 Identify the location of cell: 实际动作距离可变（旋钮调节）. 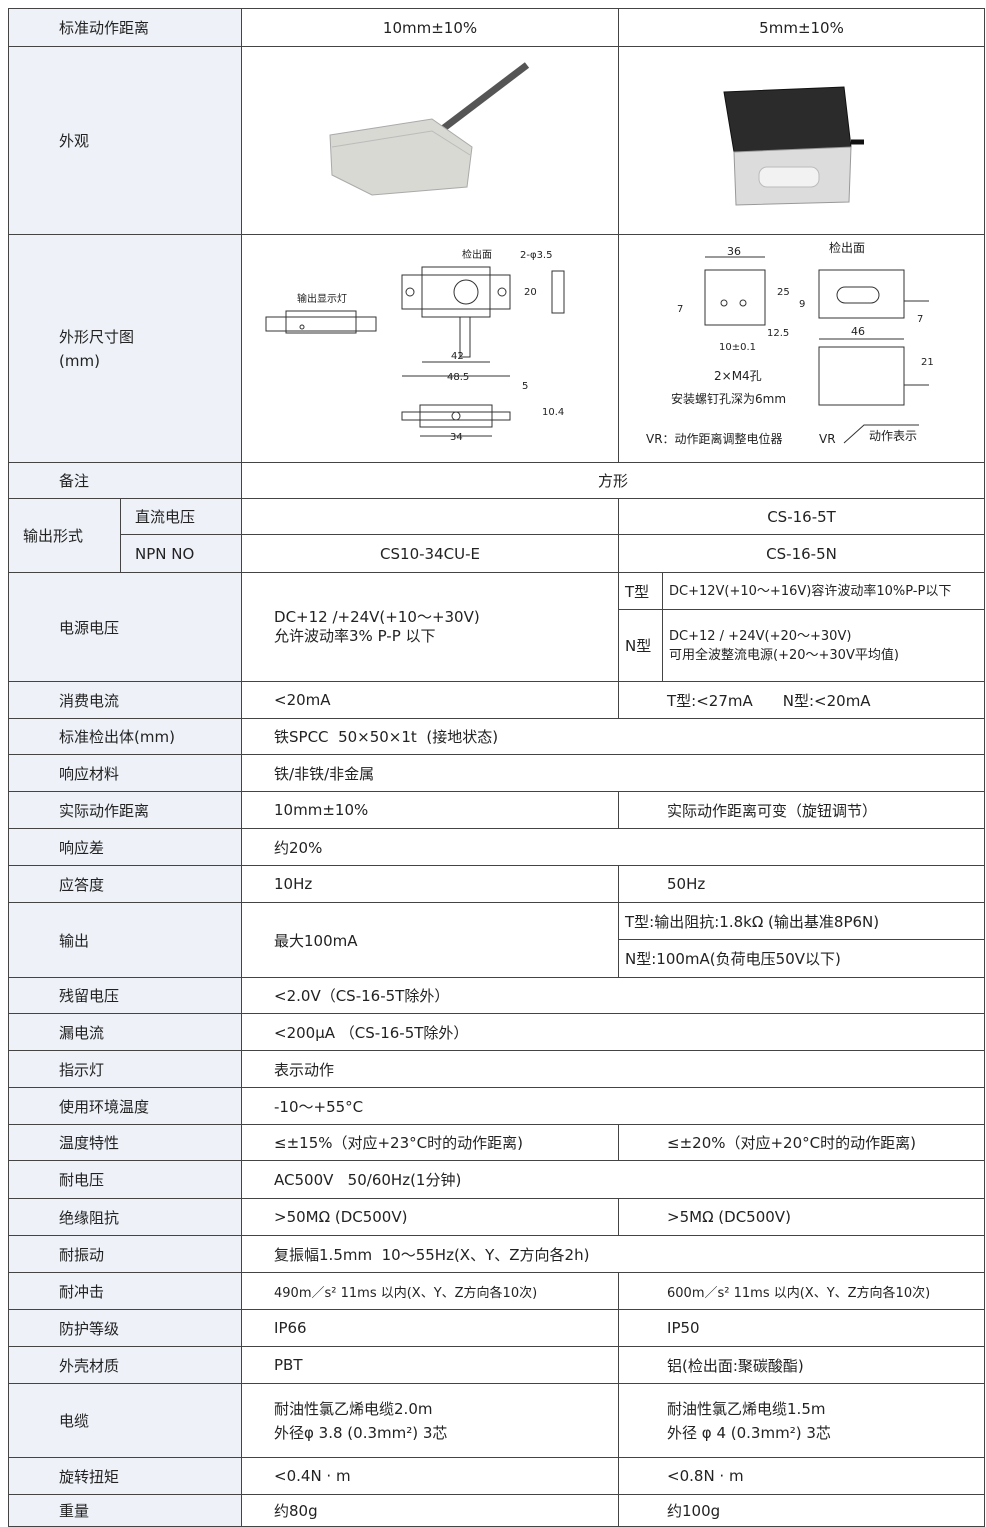
(802, 810).